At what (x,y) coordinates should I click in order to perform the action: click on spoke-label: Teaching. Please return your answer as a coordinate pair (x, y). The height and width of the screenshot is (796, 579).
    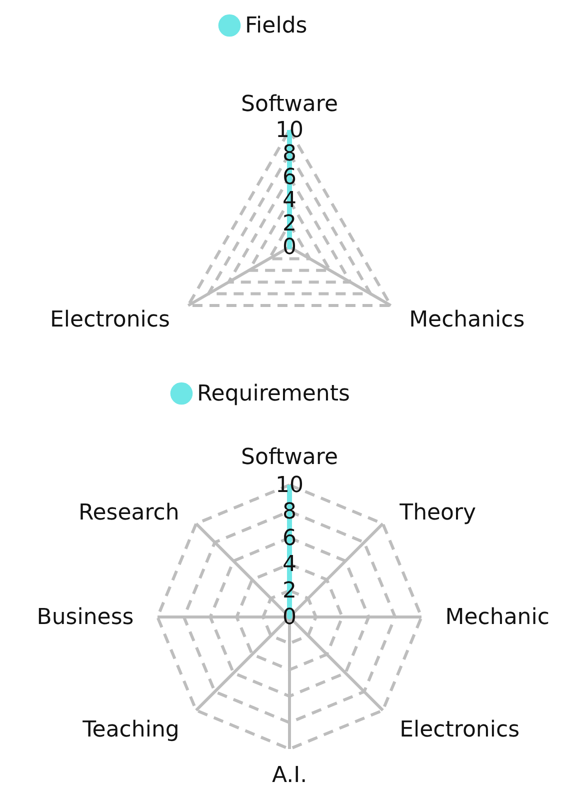
    Looking at the image, I should click on (131, 729).